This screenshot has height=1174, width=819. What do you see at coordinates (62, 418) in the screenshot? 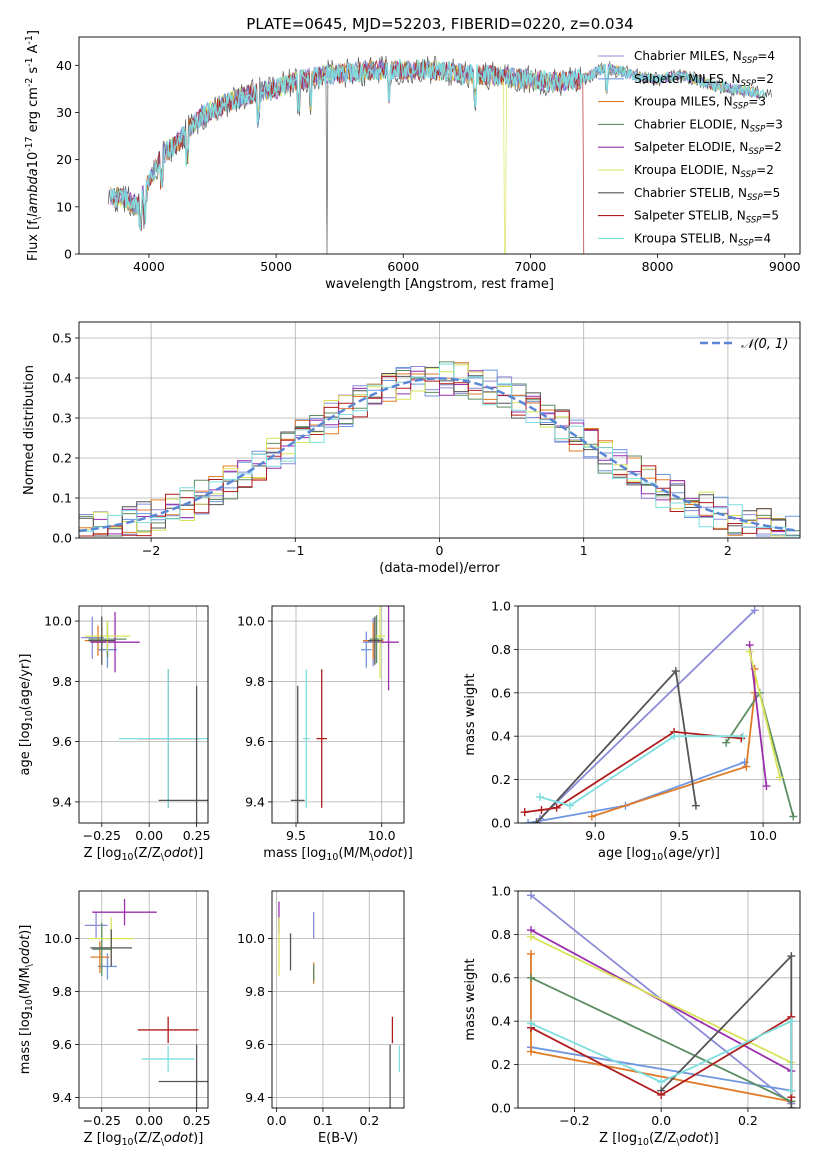
I see `y-tick-label: 0.3` at bounding box center [62, 418].